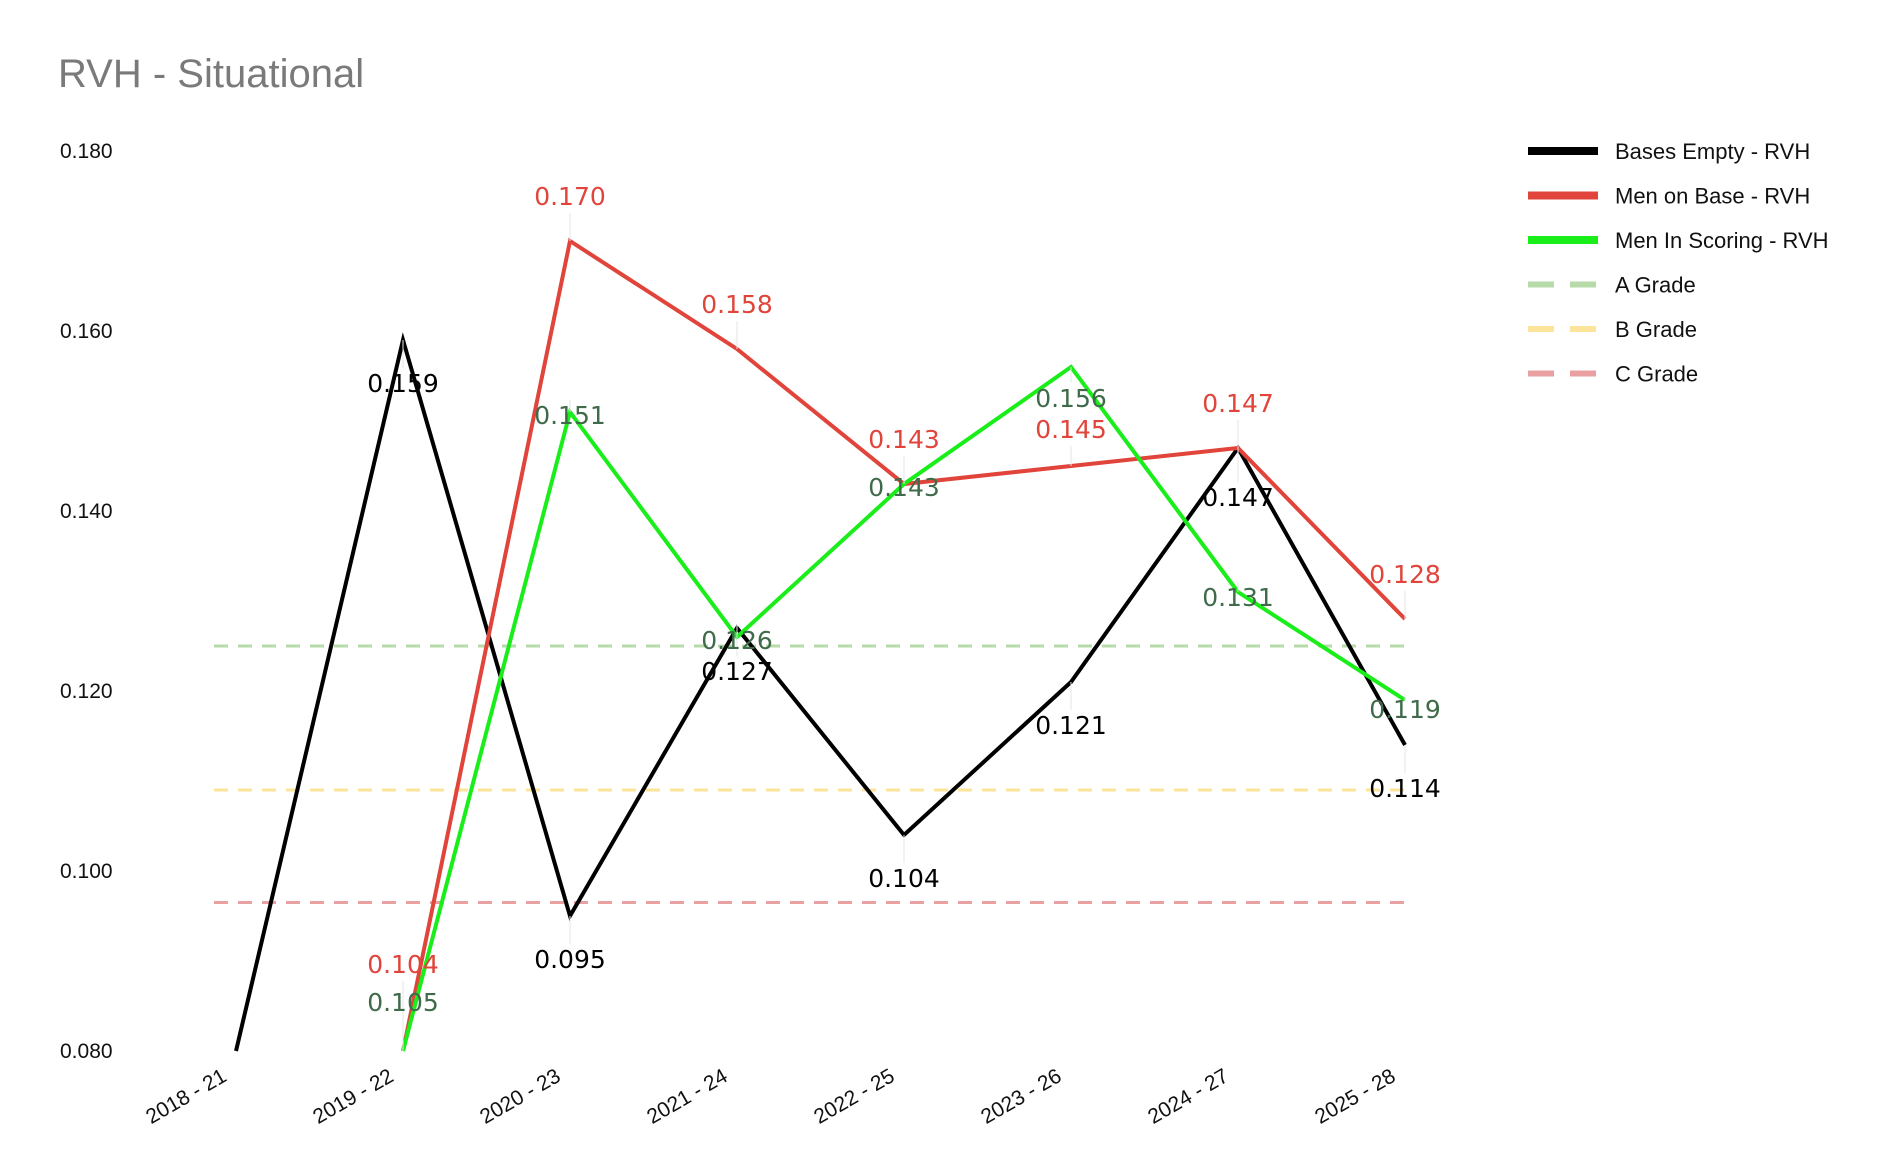  What do you see at coordinates (1071, 398) in the screenshot?
I see `data-label: 0.156` at bounding box center [1071, 398].